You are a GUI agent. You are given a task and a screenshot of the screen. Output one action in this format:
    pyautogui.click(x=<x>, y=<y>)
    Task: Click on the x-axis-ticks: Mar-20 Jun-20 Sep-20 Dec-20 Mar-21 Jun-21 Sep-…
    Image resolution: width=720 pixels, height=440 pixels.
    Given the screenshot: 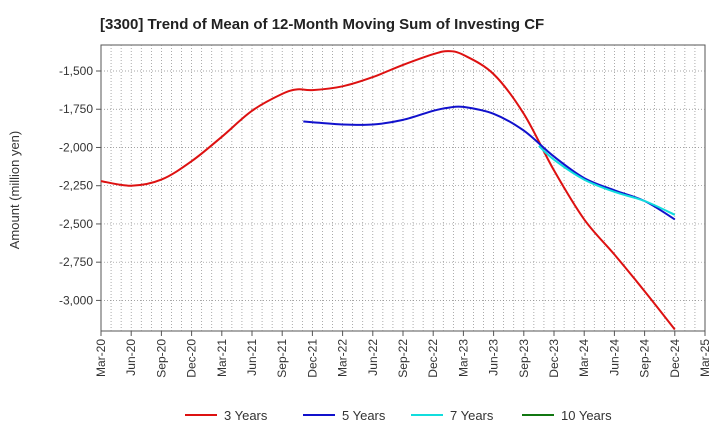 What is the action you would take?
    pyautogui.click(x=403, y=354)
    